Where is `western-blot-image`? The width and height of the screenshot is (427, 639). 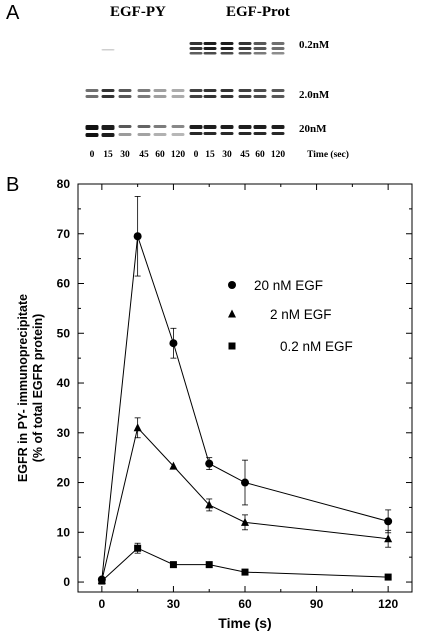 western-blot-image is located at coordinates (185, 89).